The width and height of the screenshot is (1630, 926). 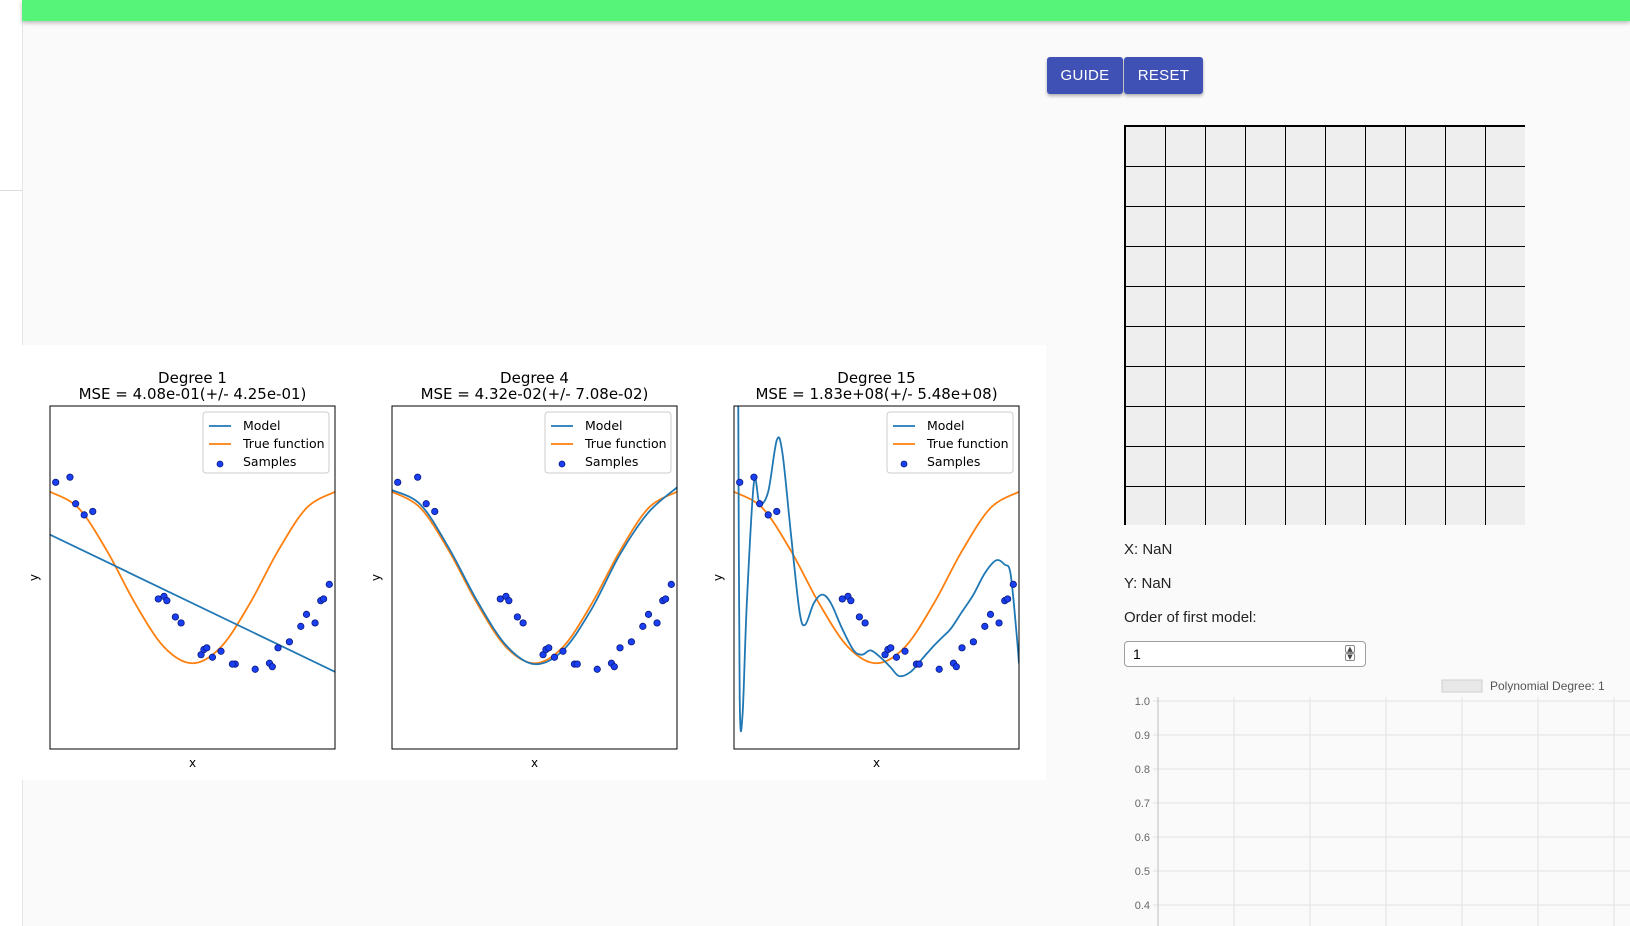 What do you see at coordinates (1142, 838) in the screenshot?
I see `y-tick-label: 0.6` at bounding box center [1142, 838].